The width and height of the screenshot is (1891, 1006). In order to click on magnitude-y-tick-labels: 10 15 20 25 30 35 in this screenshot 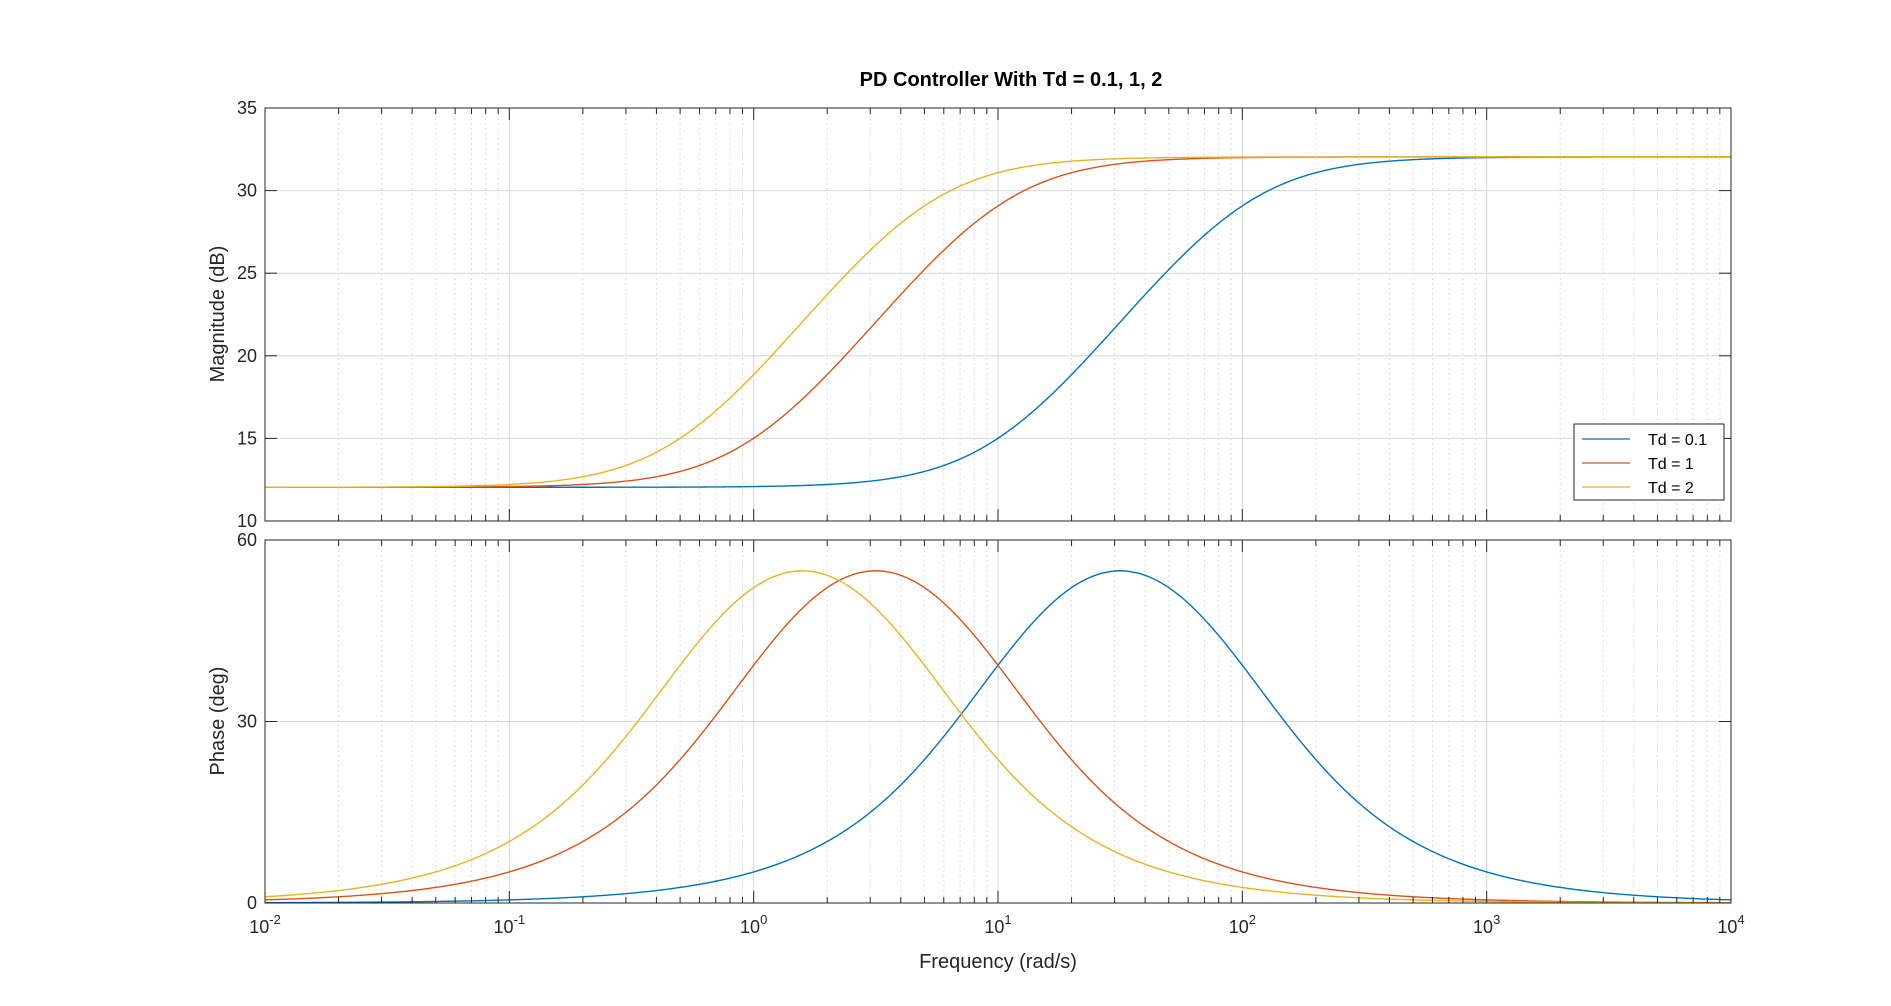, I will do `click(247, 314)`.